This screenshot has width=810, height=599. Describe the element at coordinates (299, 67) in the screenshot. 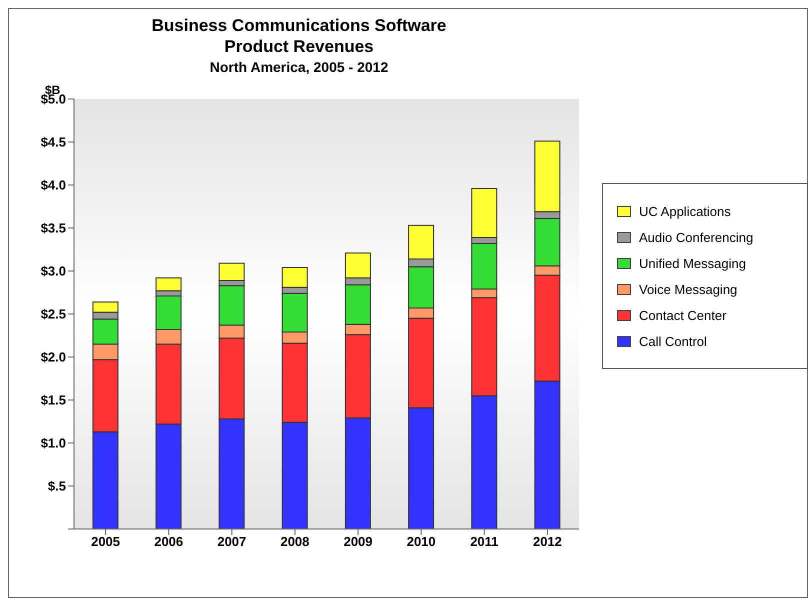

I see `chart-subtitle: North America, 2005 - 2012` at that location.